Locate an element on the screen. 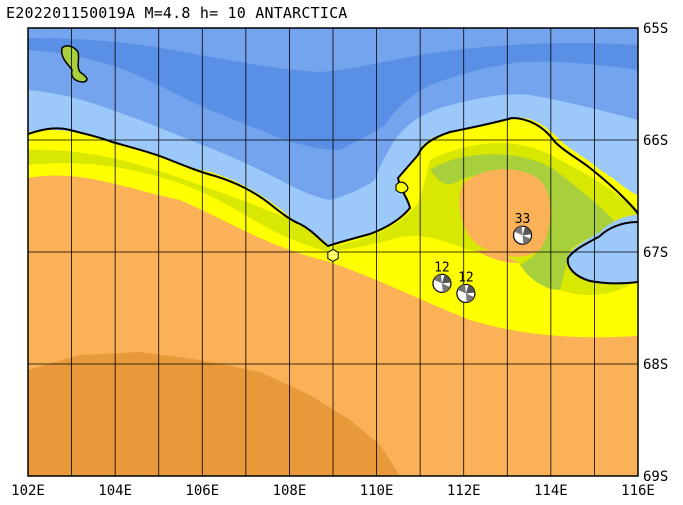 This screenshot has width=683, height=505. map-title: E202201150019A M=4.8 h= 10 ANTARCTICA is located at coordinates (177, 13).